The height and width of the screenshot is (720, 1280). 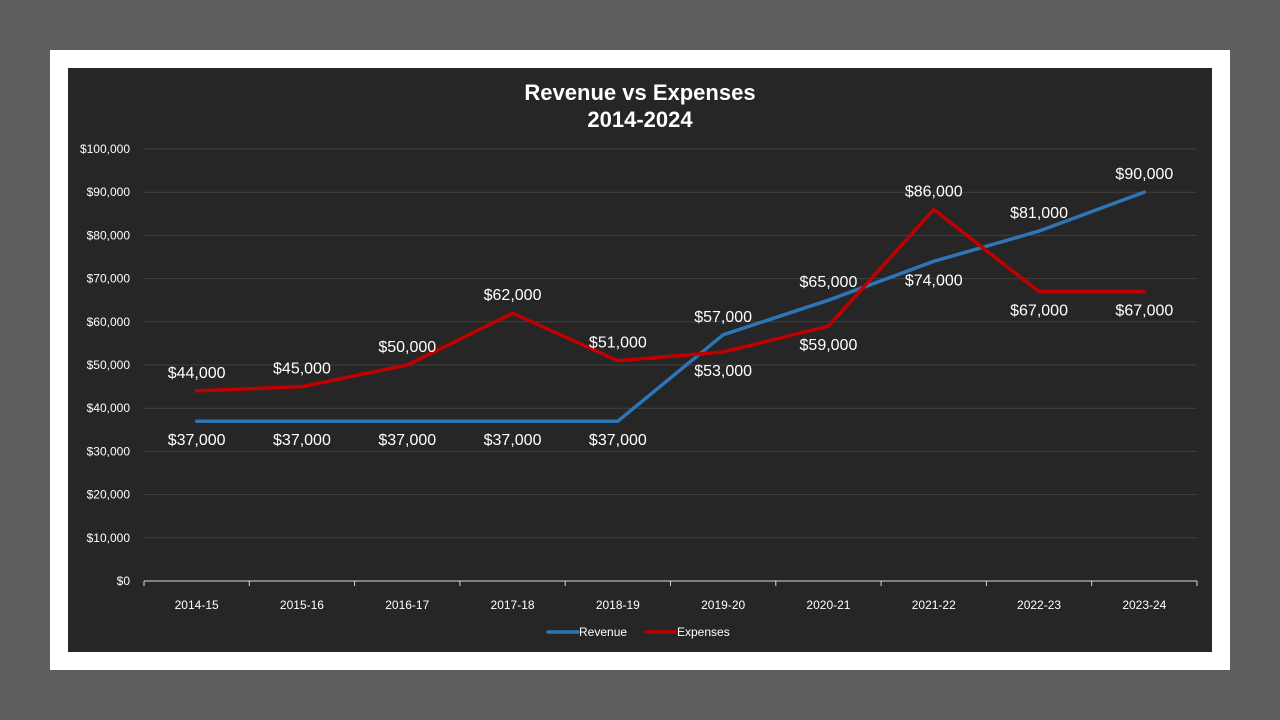 What do you see at coordinates (109, 365) in the screenshot?
I see `y-tick-label: $50,000` at bounding box center [109, 365].